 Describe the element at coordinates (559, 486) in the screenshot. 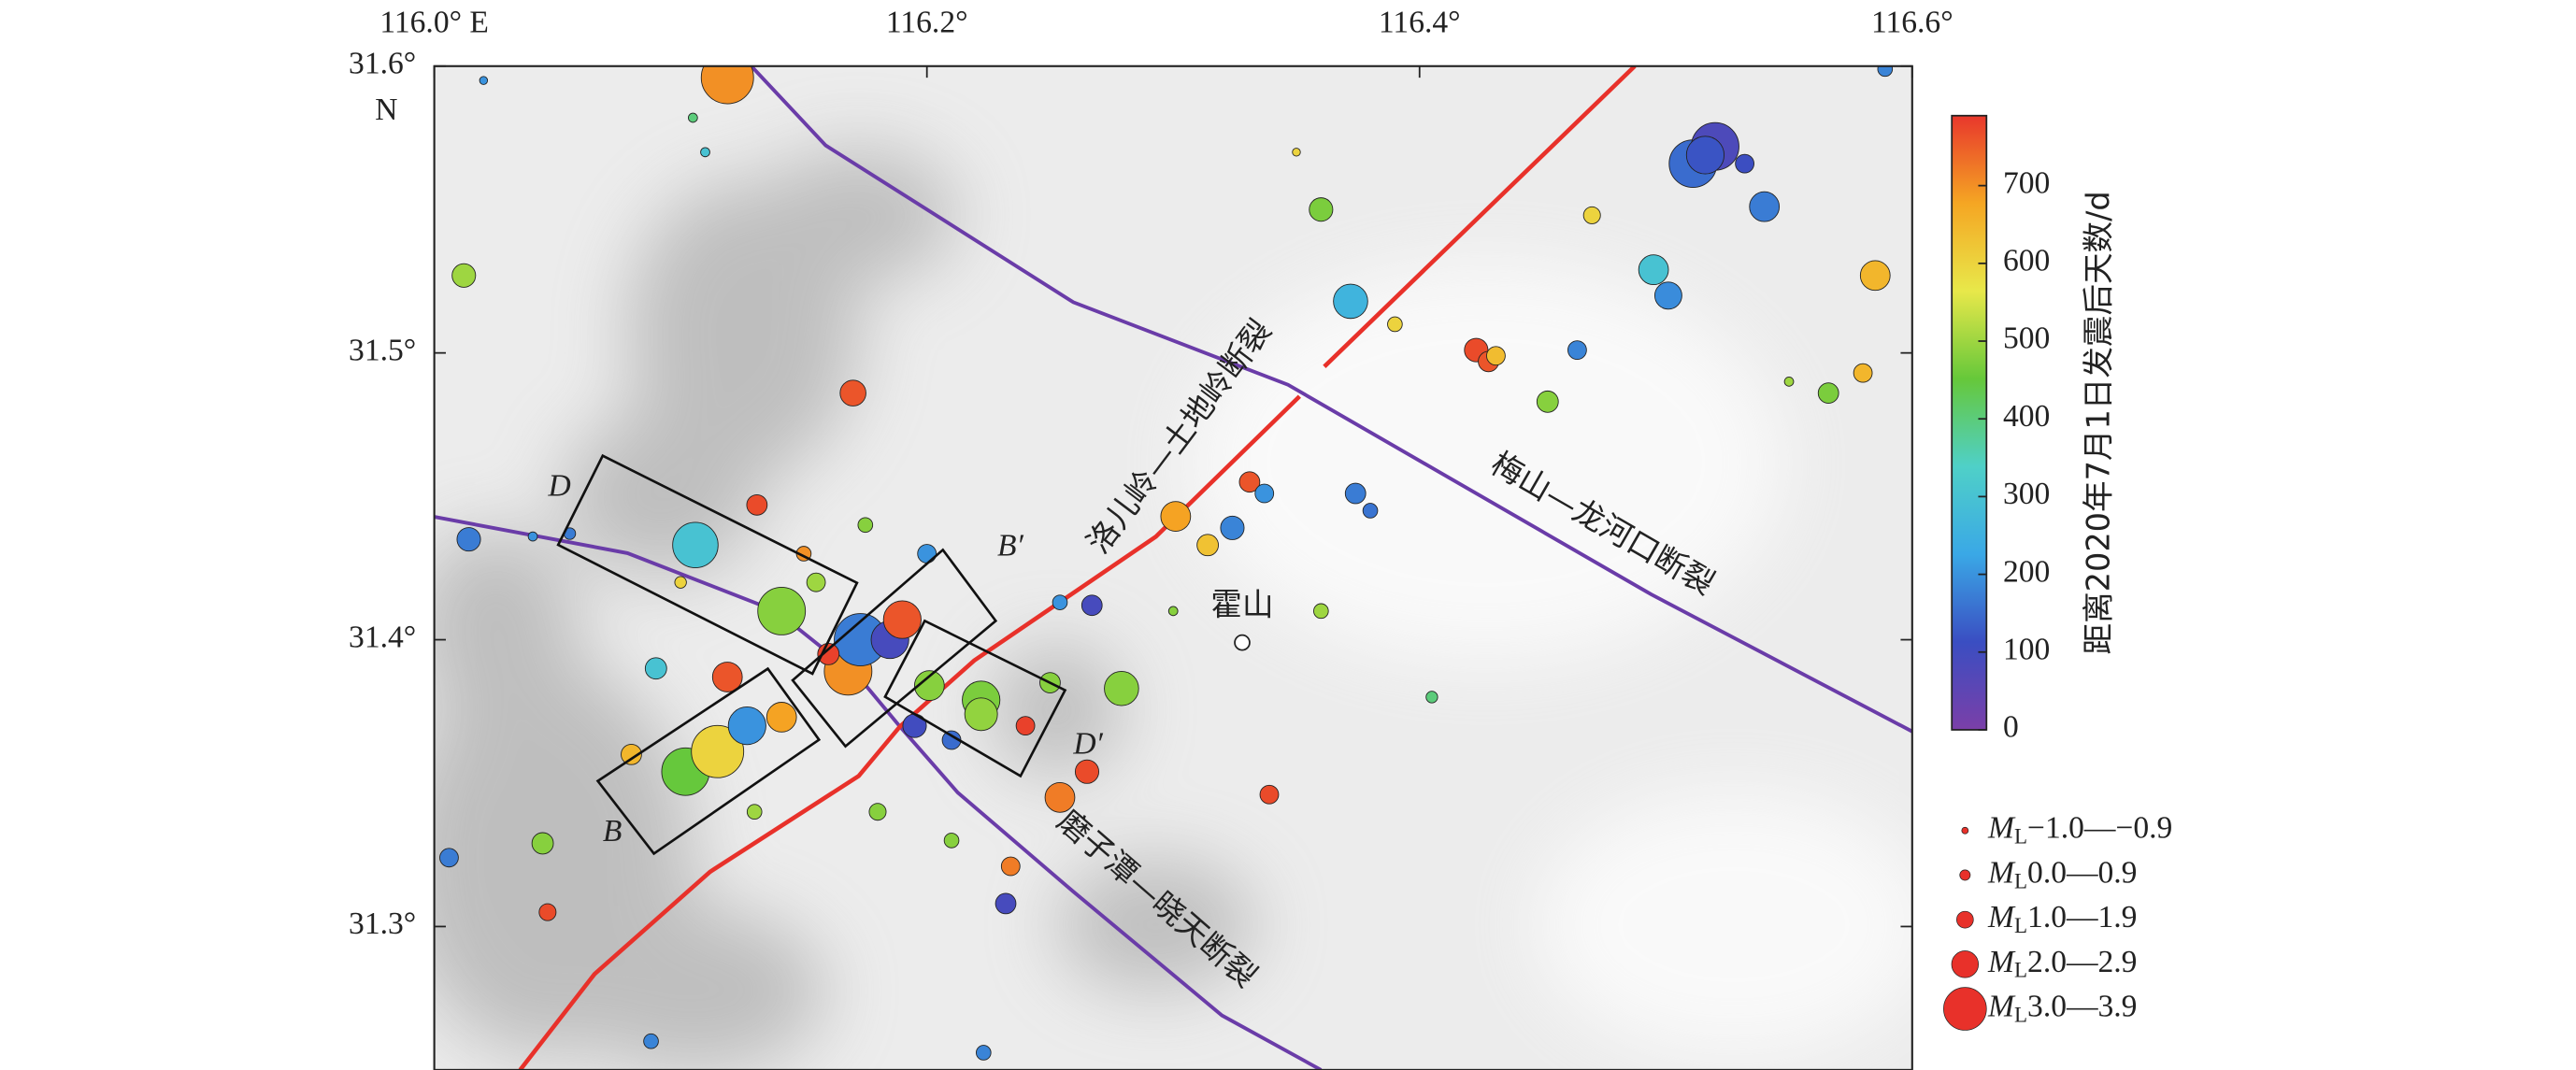

I see `profile-label: D` at that location.